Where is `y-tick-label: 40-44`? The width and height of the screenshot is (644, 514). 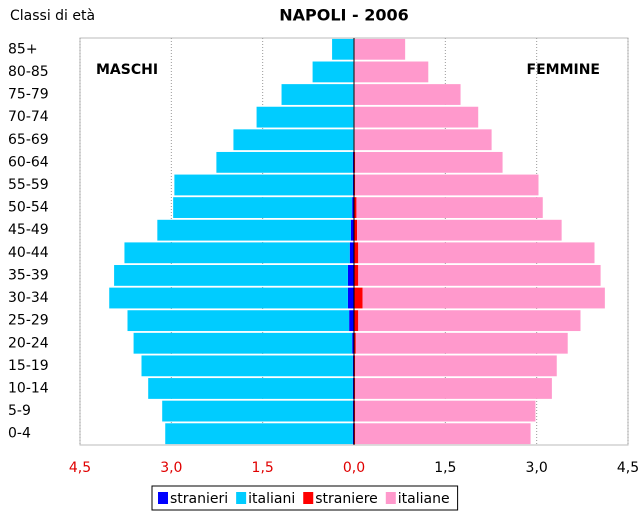 y-tick-label: 40-44 is located at coordinates (28, 253).